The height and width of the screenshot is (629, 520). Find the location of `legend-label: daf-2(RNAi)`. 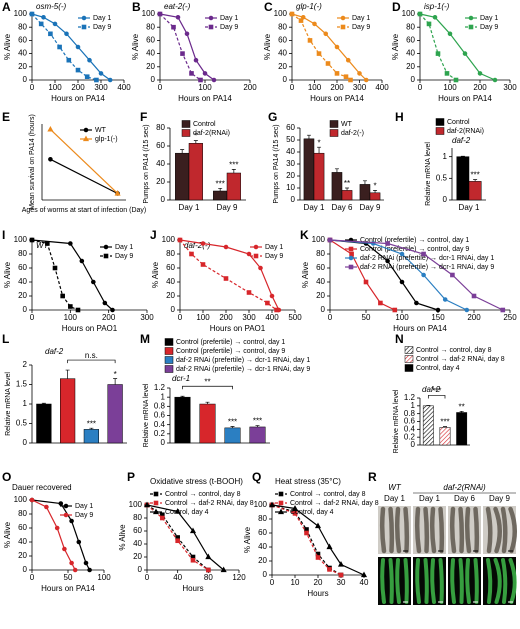

legend-label: daf-2(RNAi) is located at coordinates (465, 131).